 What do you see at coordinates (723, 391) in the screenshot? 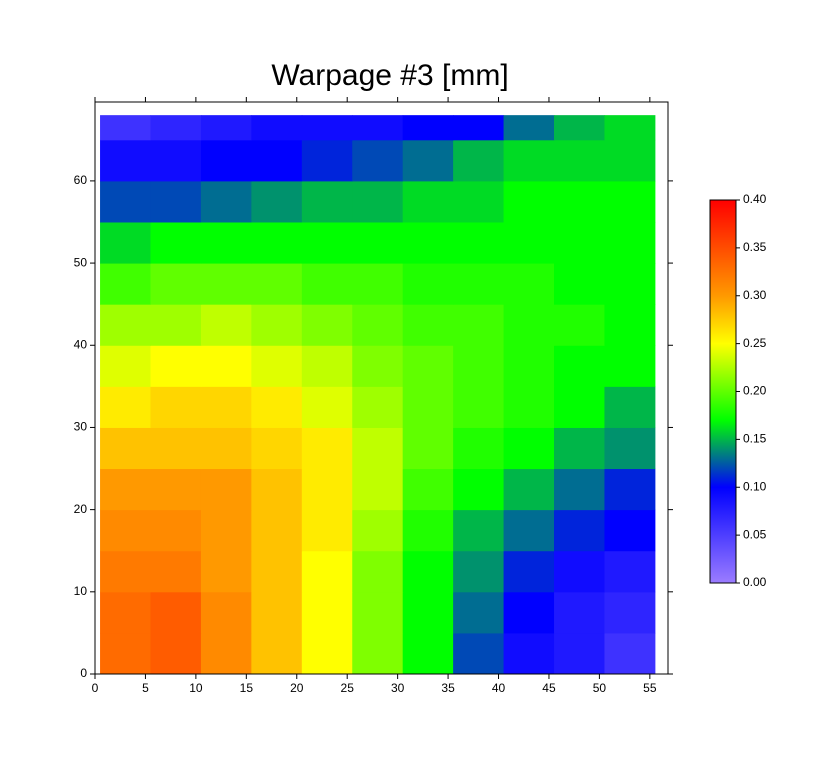
I see `colorbar` at bounding box center [723, 391].